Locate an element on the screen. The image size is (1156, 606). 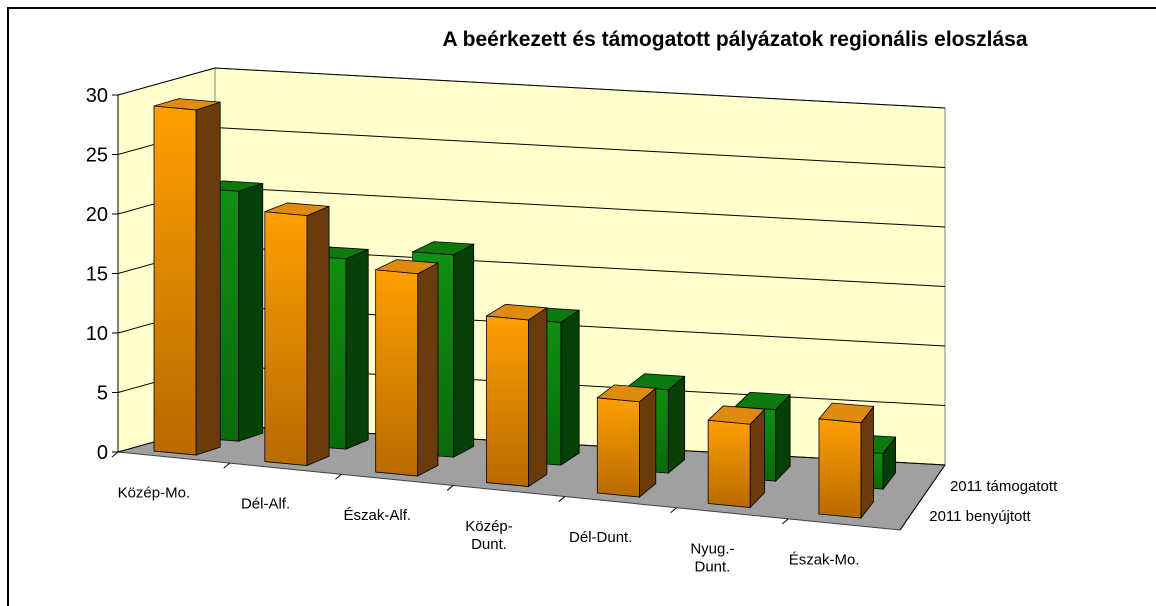
y-tick-label: 30 is located at coordinates (97, 96).